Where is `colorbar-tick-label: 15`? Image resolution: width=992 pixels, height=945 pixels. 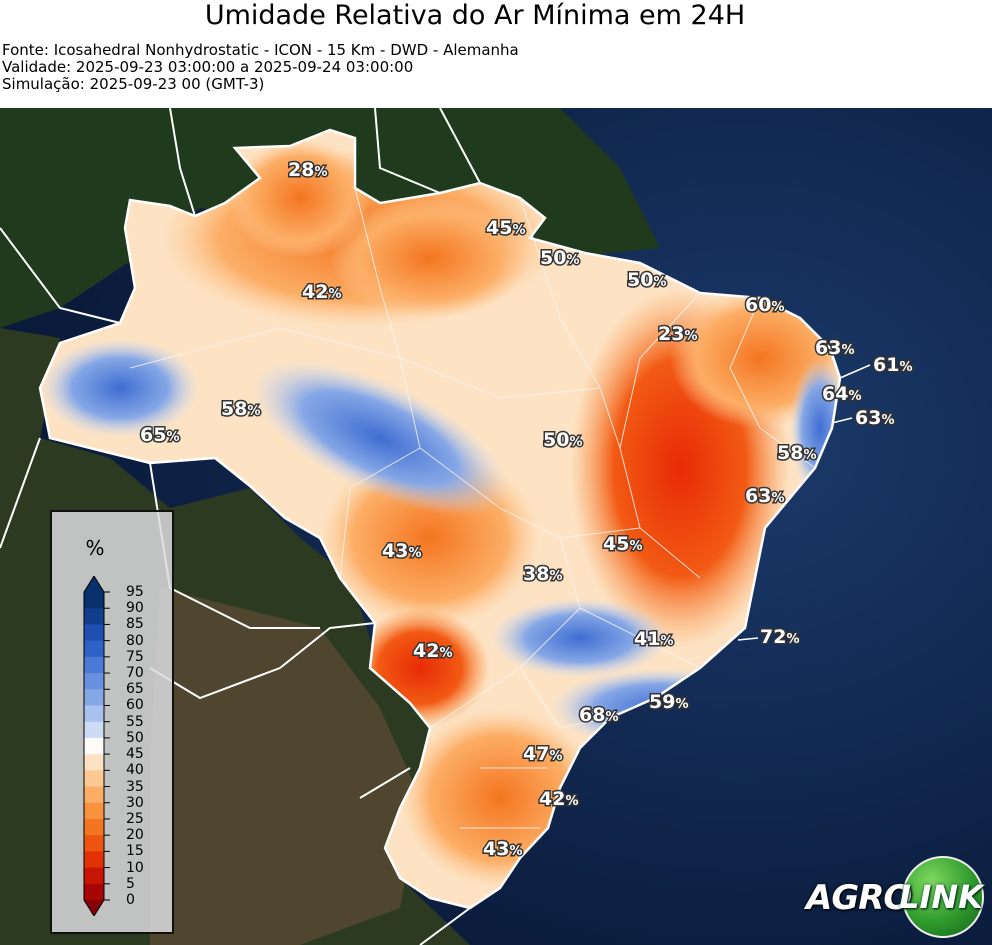
colorbar-tick-label: 15 is located at coordinates (135, 851).